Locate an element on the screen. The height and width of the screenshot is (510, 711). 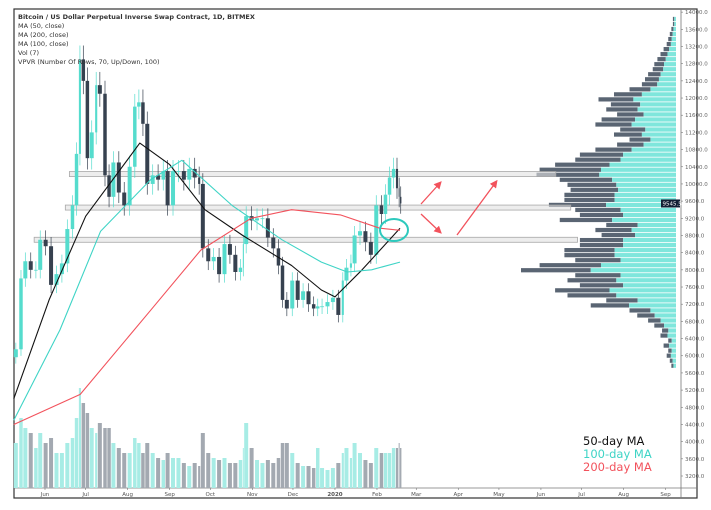
indicator-ma50: MA (50, close) is located at coordinates (41, 26).